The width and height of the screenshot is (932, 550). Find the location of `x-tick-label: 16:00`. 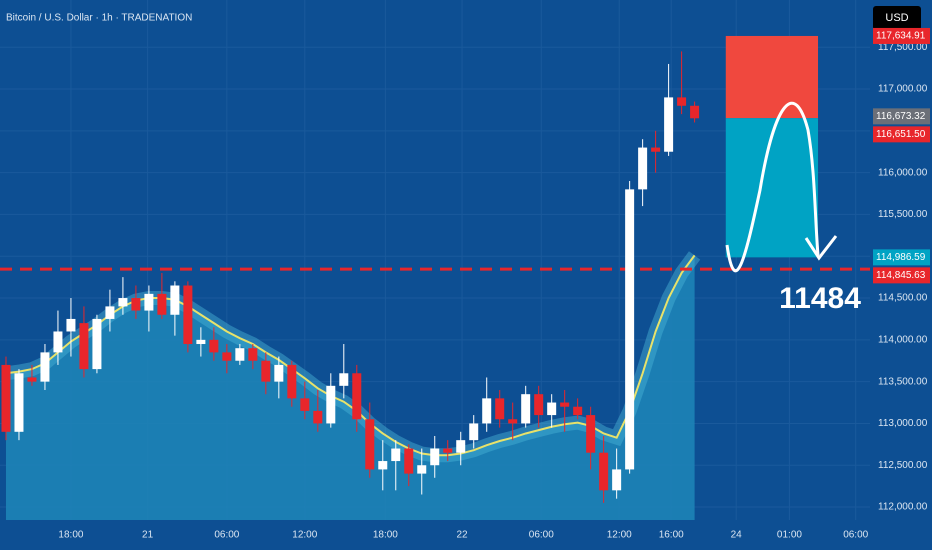

x-tick-label: 16:00 is located at coordinates (671, 535).